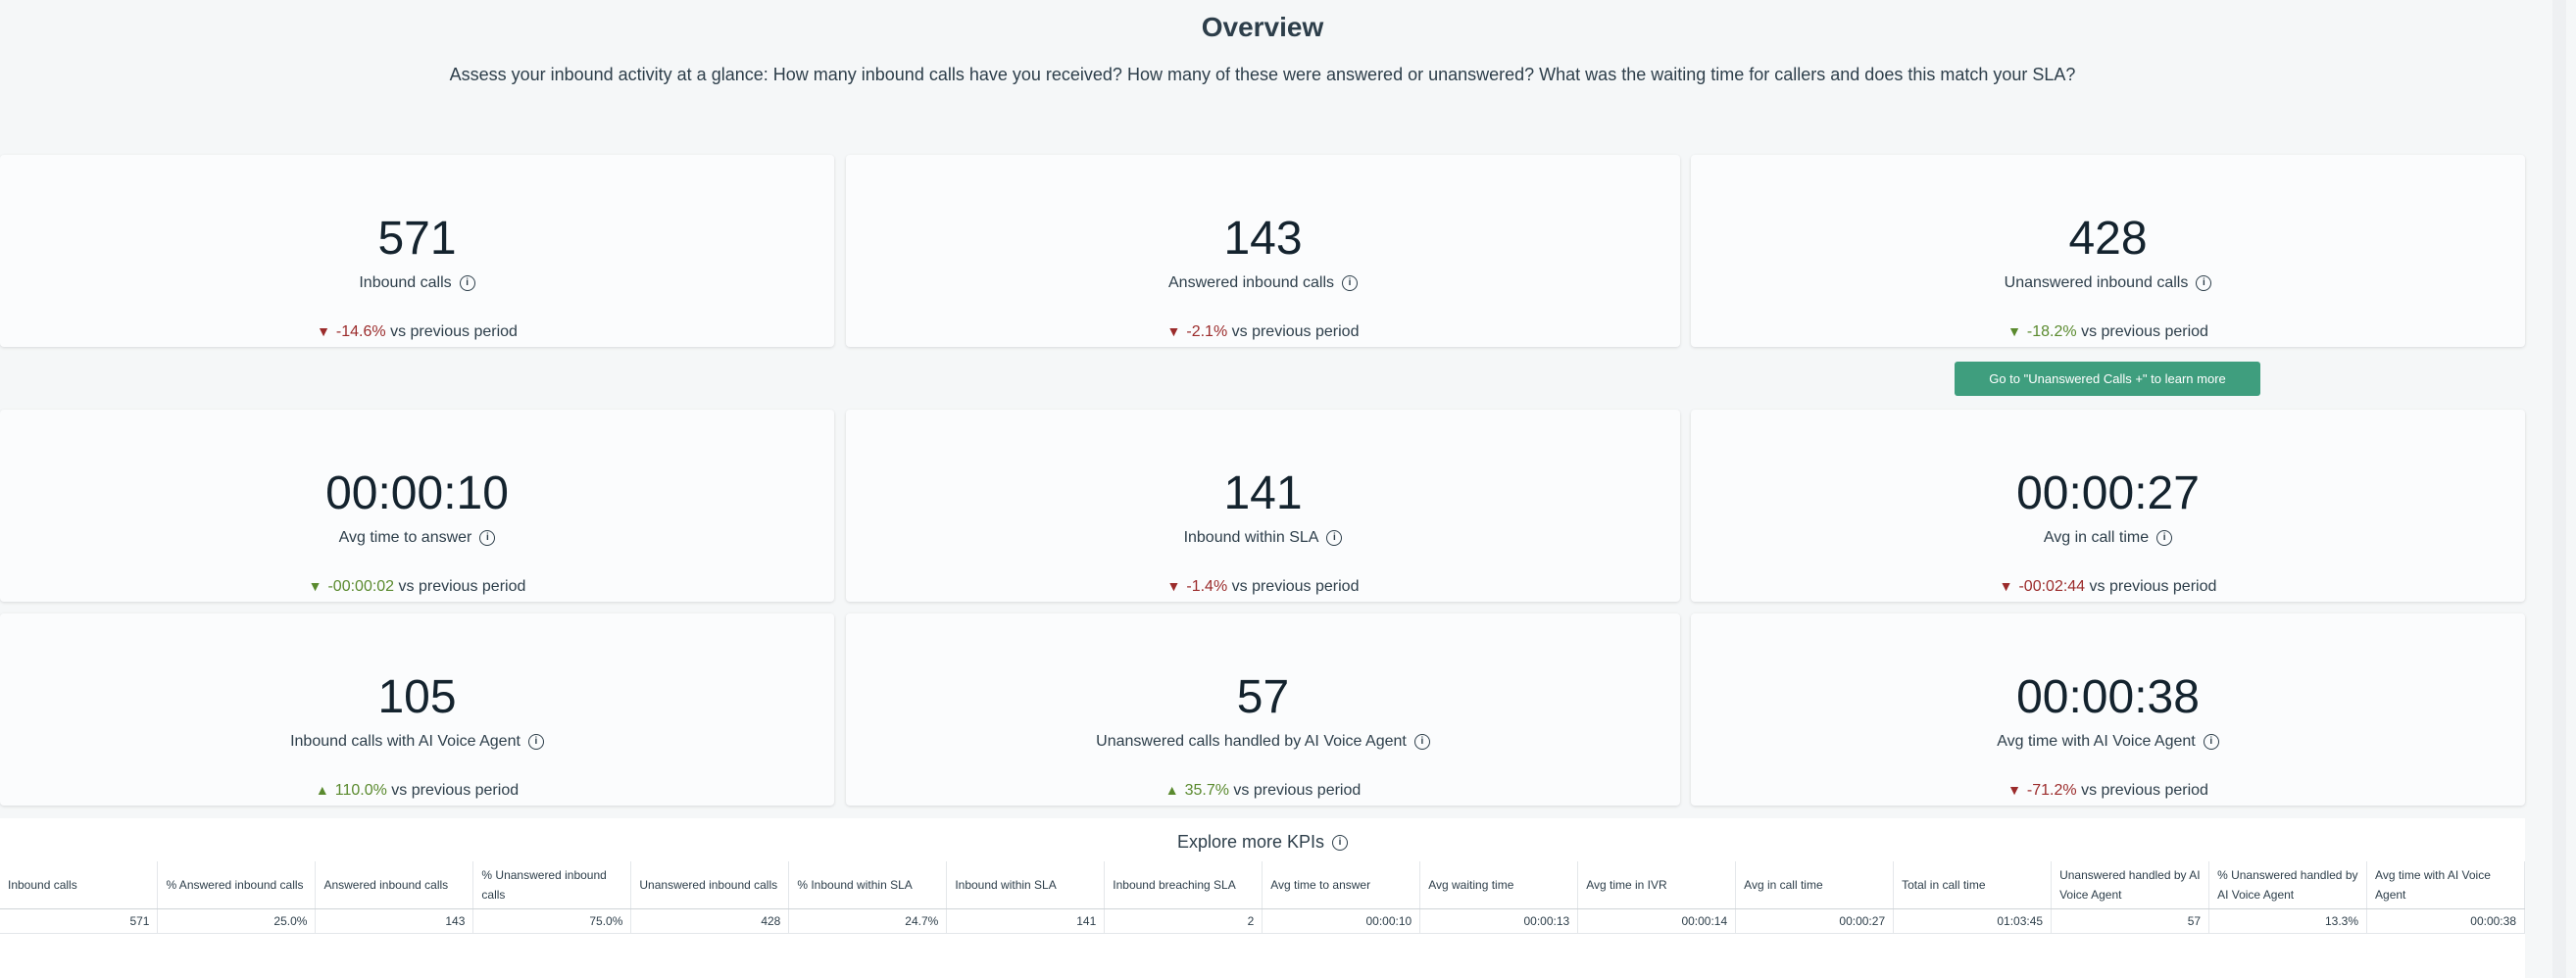  Describe the element at coordinates (79, 885) in the screenshot. I see `column-header: Inbound calls` at that location.